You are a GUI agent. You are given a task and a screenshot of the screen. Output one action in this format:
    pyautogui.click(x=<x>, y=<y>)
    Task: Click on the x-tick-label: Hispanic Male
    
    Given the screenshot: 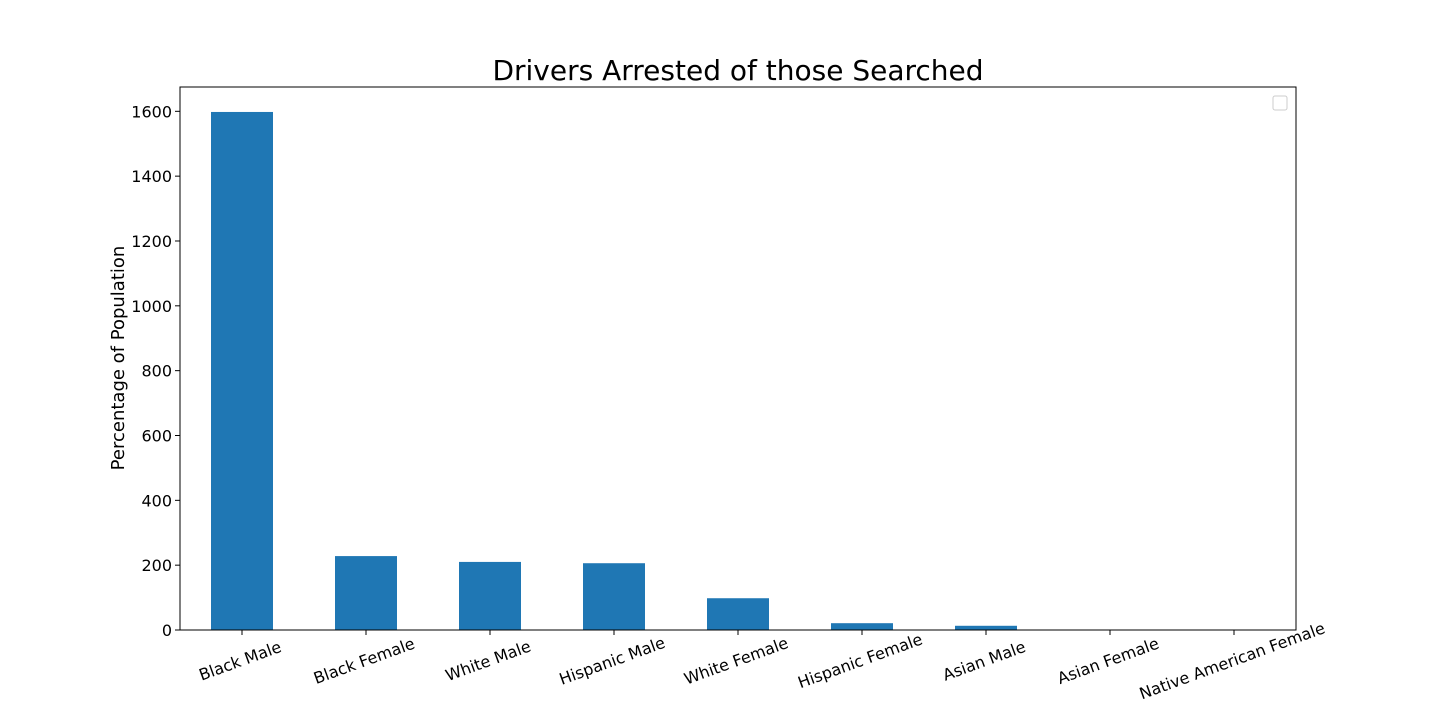 What is the action you would take?
    pyautogui.click(x=612, y=661)
    